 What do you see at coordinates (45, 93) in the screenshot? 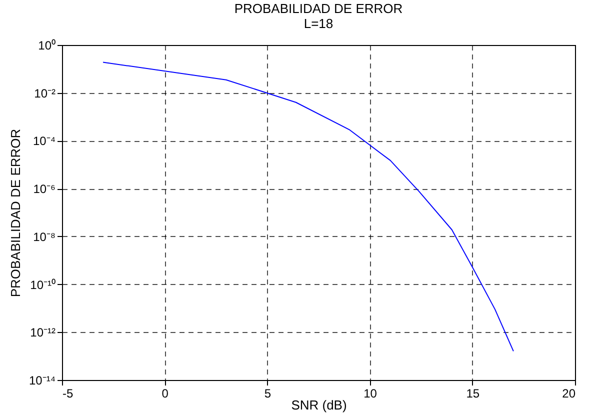
I see `y-tick-label: 10⁻²` at bounding box center [45, 93].